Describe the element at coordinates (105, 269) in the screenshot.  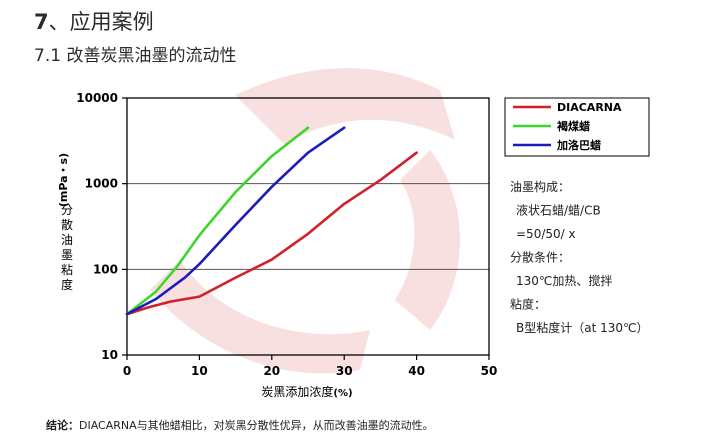
I see `y-tick-label-100: 100` at that location.